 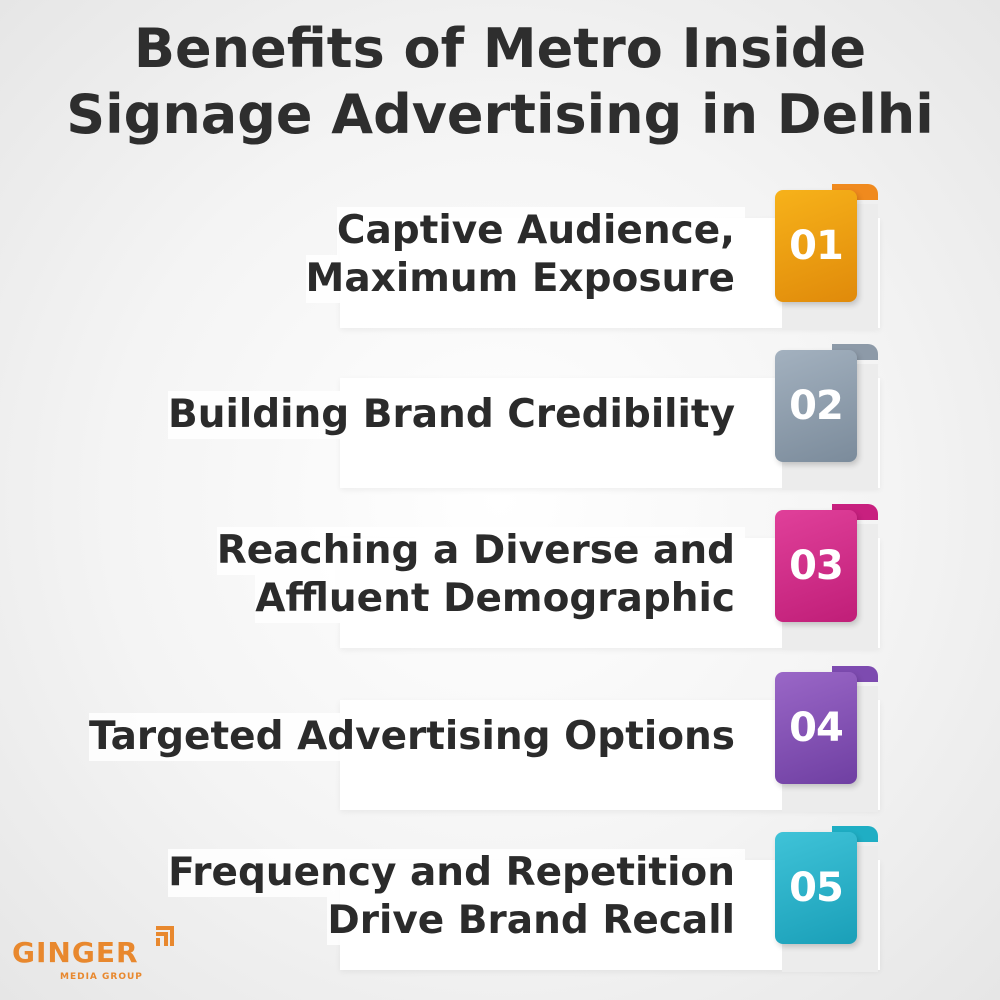 I want to click on number-badge: 04, so click(x=816, y=728).